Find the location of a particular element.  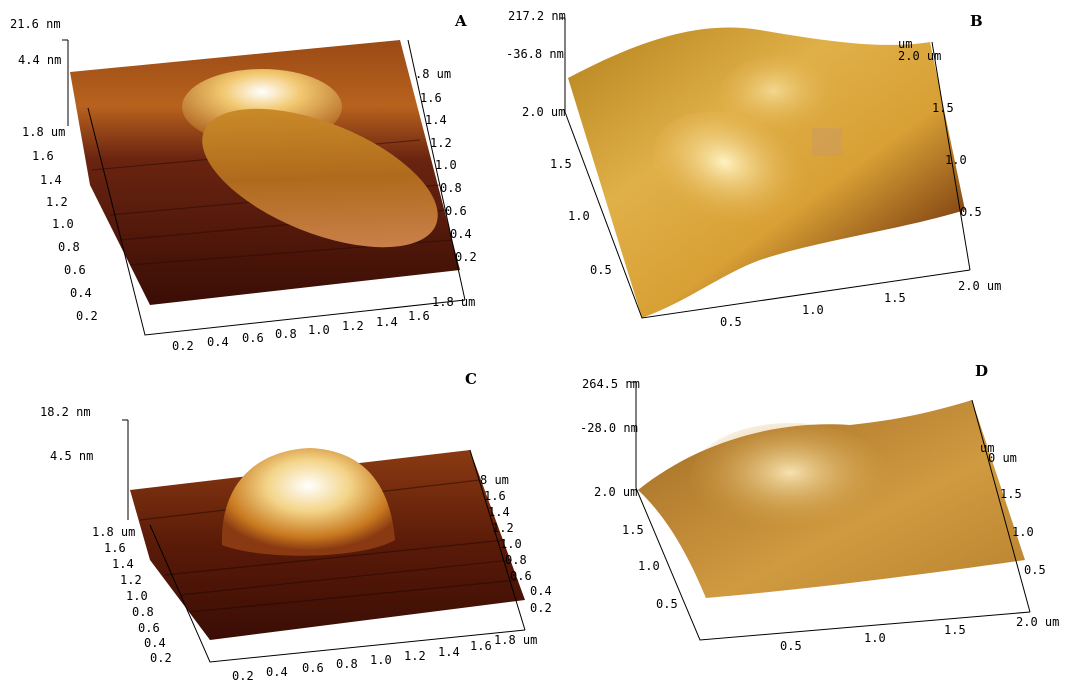

z-max-label-c: 18.2 nm is located at coordinates (65, 412).